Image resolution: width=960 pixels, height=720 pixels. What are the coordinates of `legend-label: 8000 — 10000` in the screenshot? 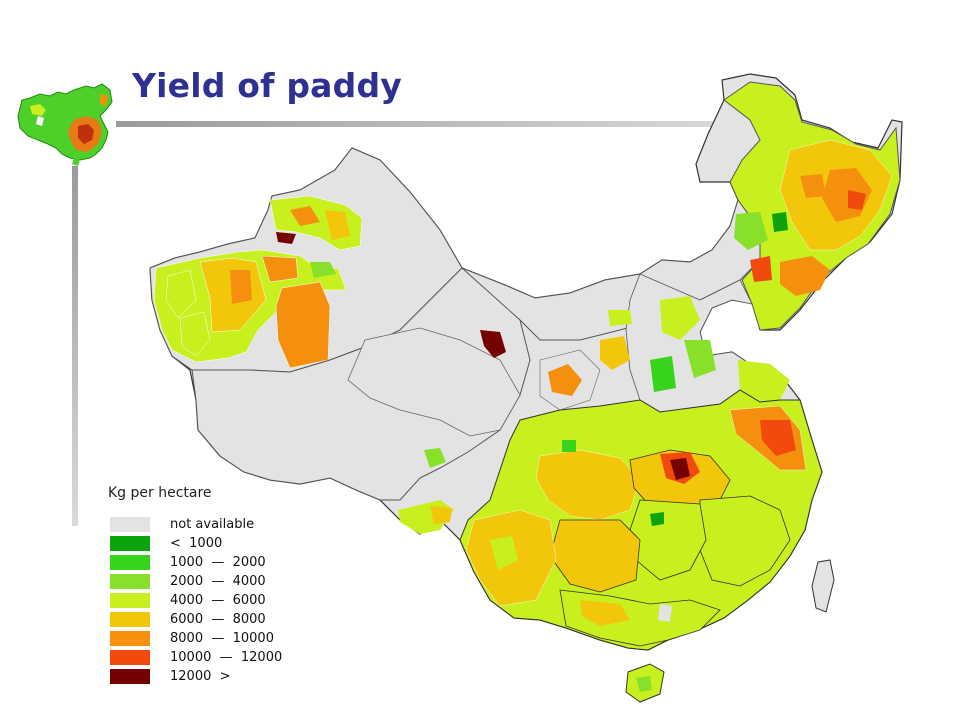 It's located at (222, 638).